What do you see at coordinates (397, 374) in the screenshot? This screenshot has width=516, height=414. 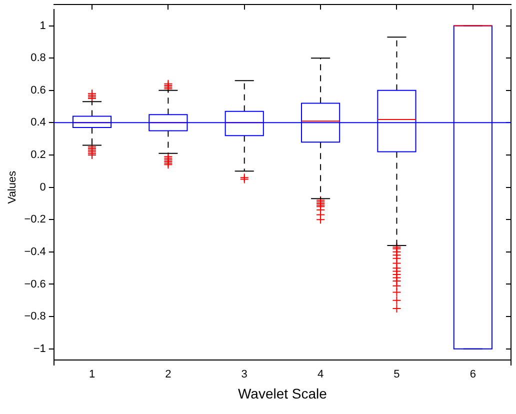 I see `x-tick-label: 5` at bounding box center [397, 374].